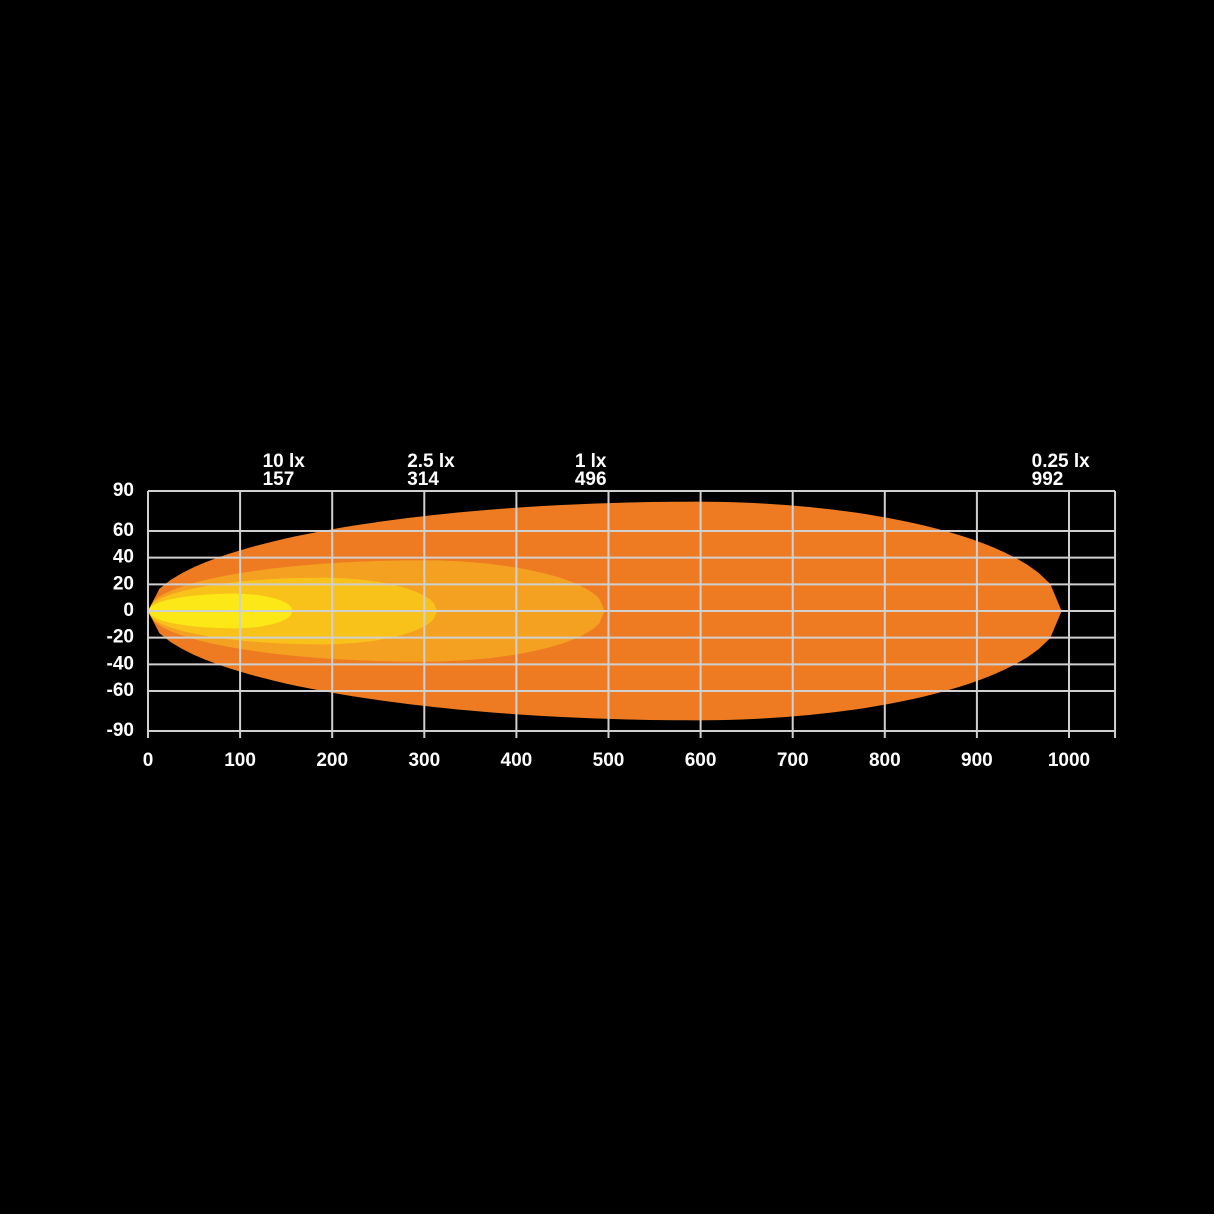  I want to click on contour-name: 0.25 lx, so click(1061, 461).